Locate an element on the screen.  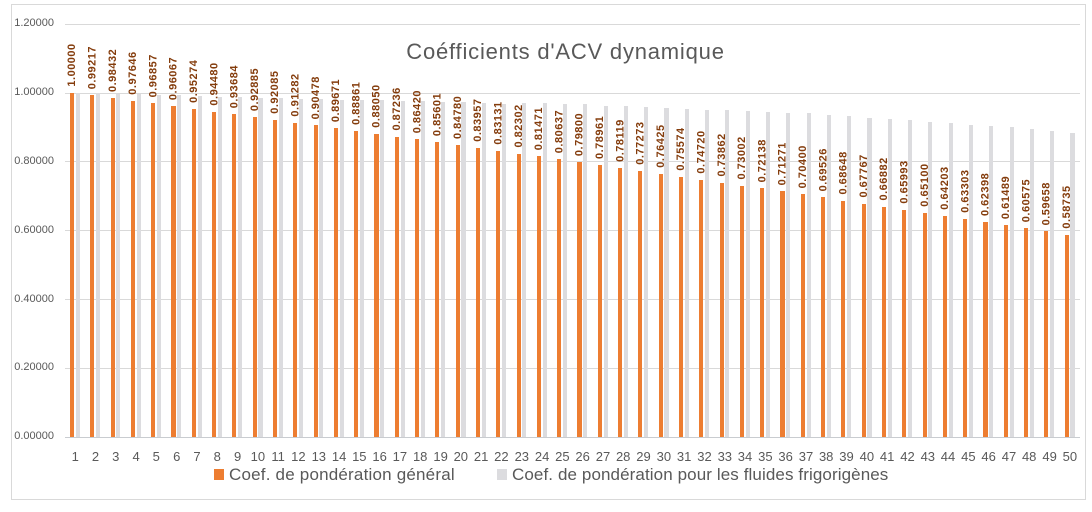
svg-text: 0.60575 is located at coordinates (1026, 200).